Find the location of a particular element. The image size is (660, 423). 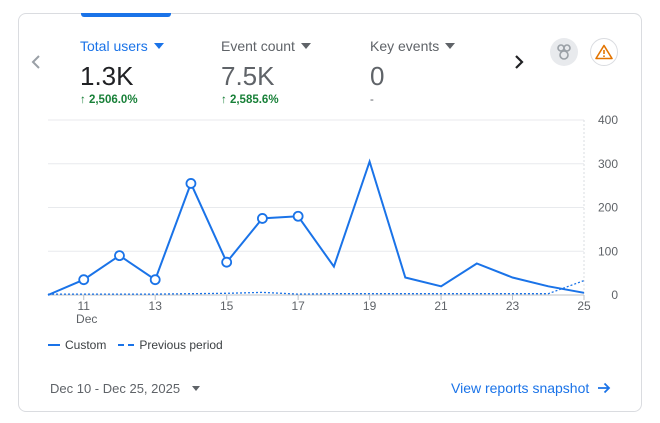

series-line-previous-period is located at coordinates (316, 287).